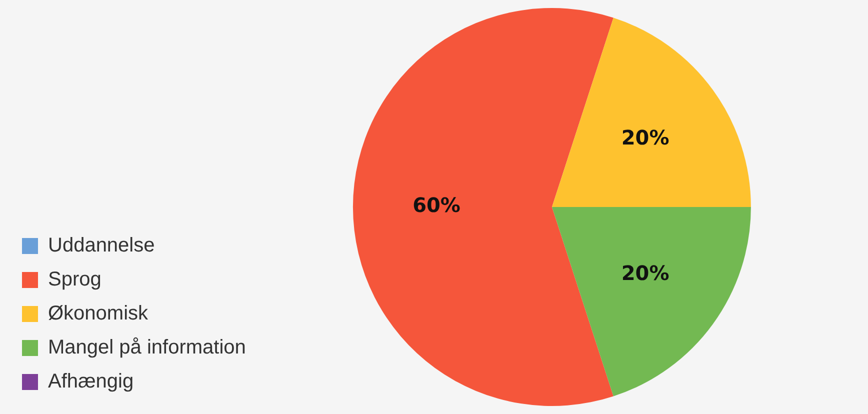  Describe the element at coordinates (99, 313) in the screenshot. I see `legend-label: Økonomisk` at that location.